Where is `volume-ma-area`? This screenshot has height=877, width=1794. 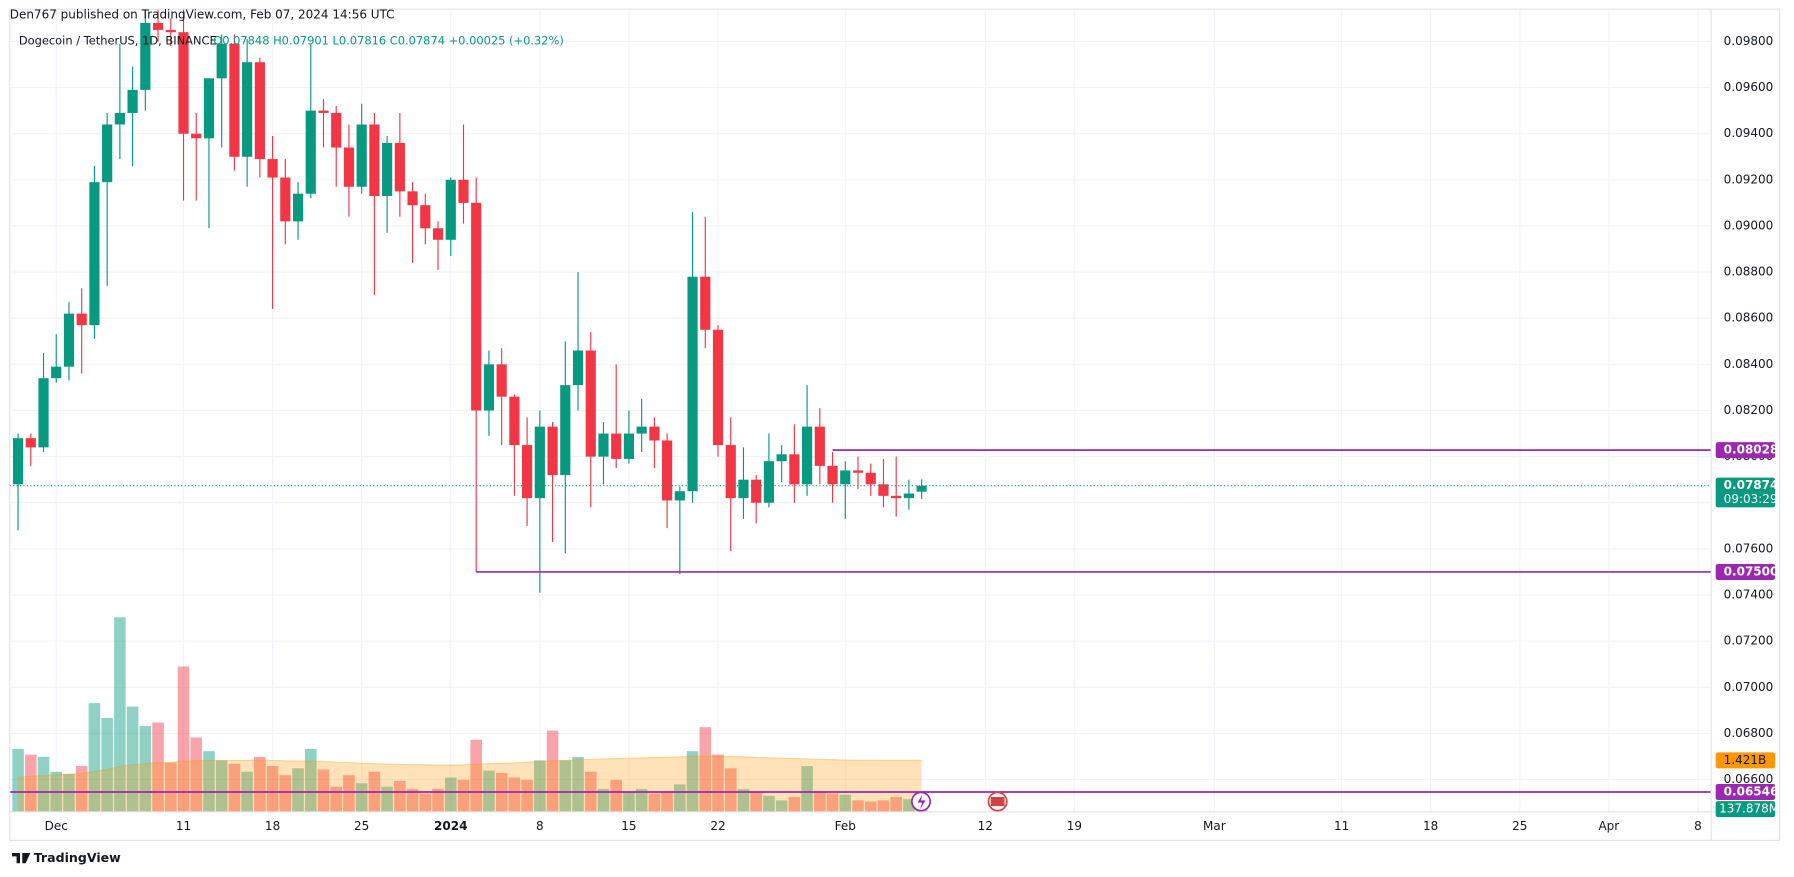
volume-ma-area is located at coordinates (470, 784).